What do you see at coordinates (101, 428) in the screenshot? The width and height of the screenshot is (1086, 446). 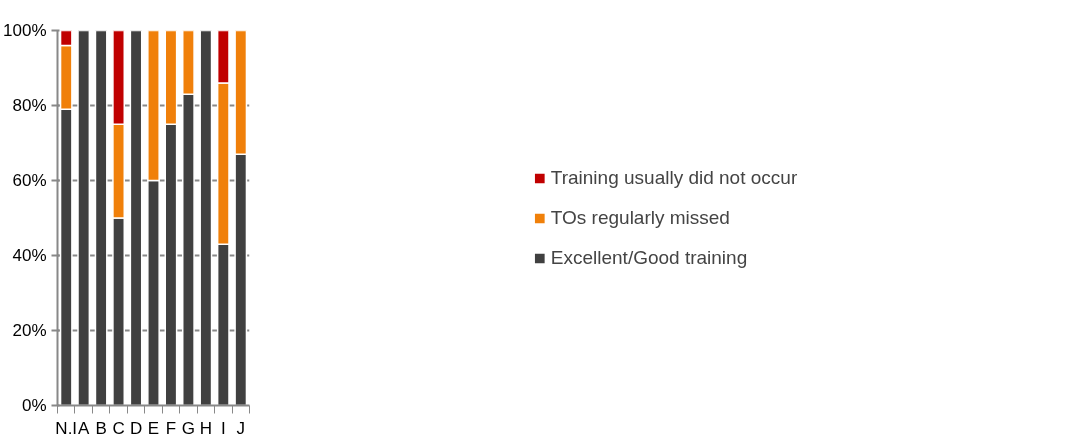 I see `x-tick-label: B` at bounding box center [101, 428].